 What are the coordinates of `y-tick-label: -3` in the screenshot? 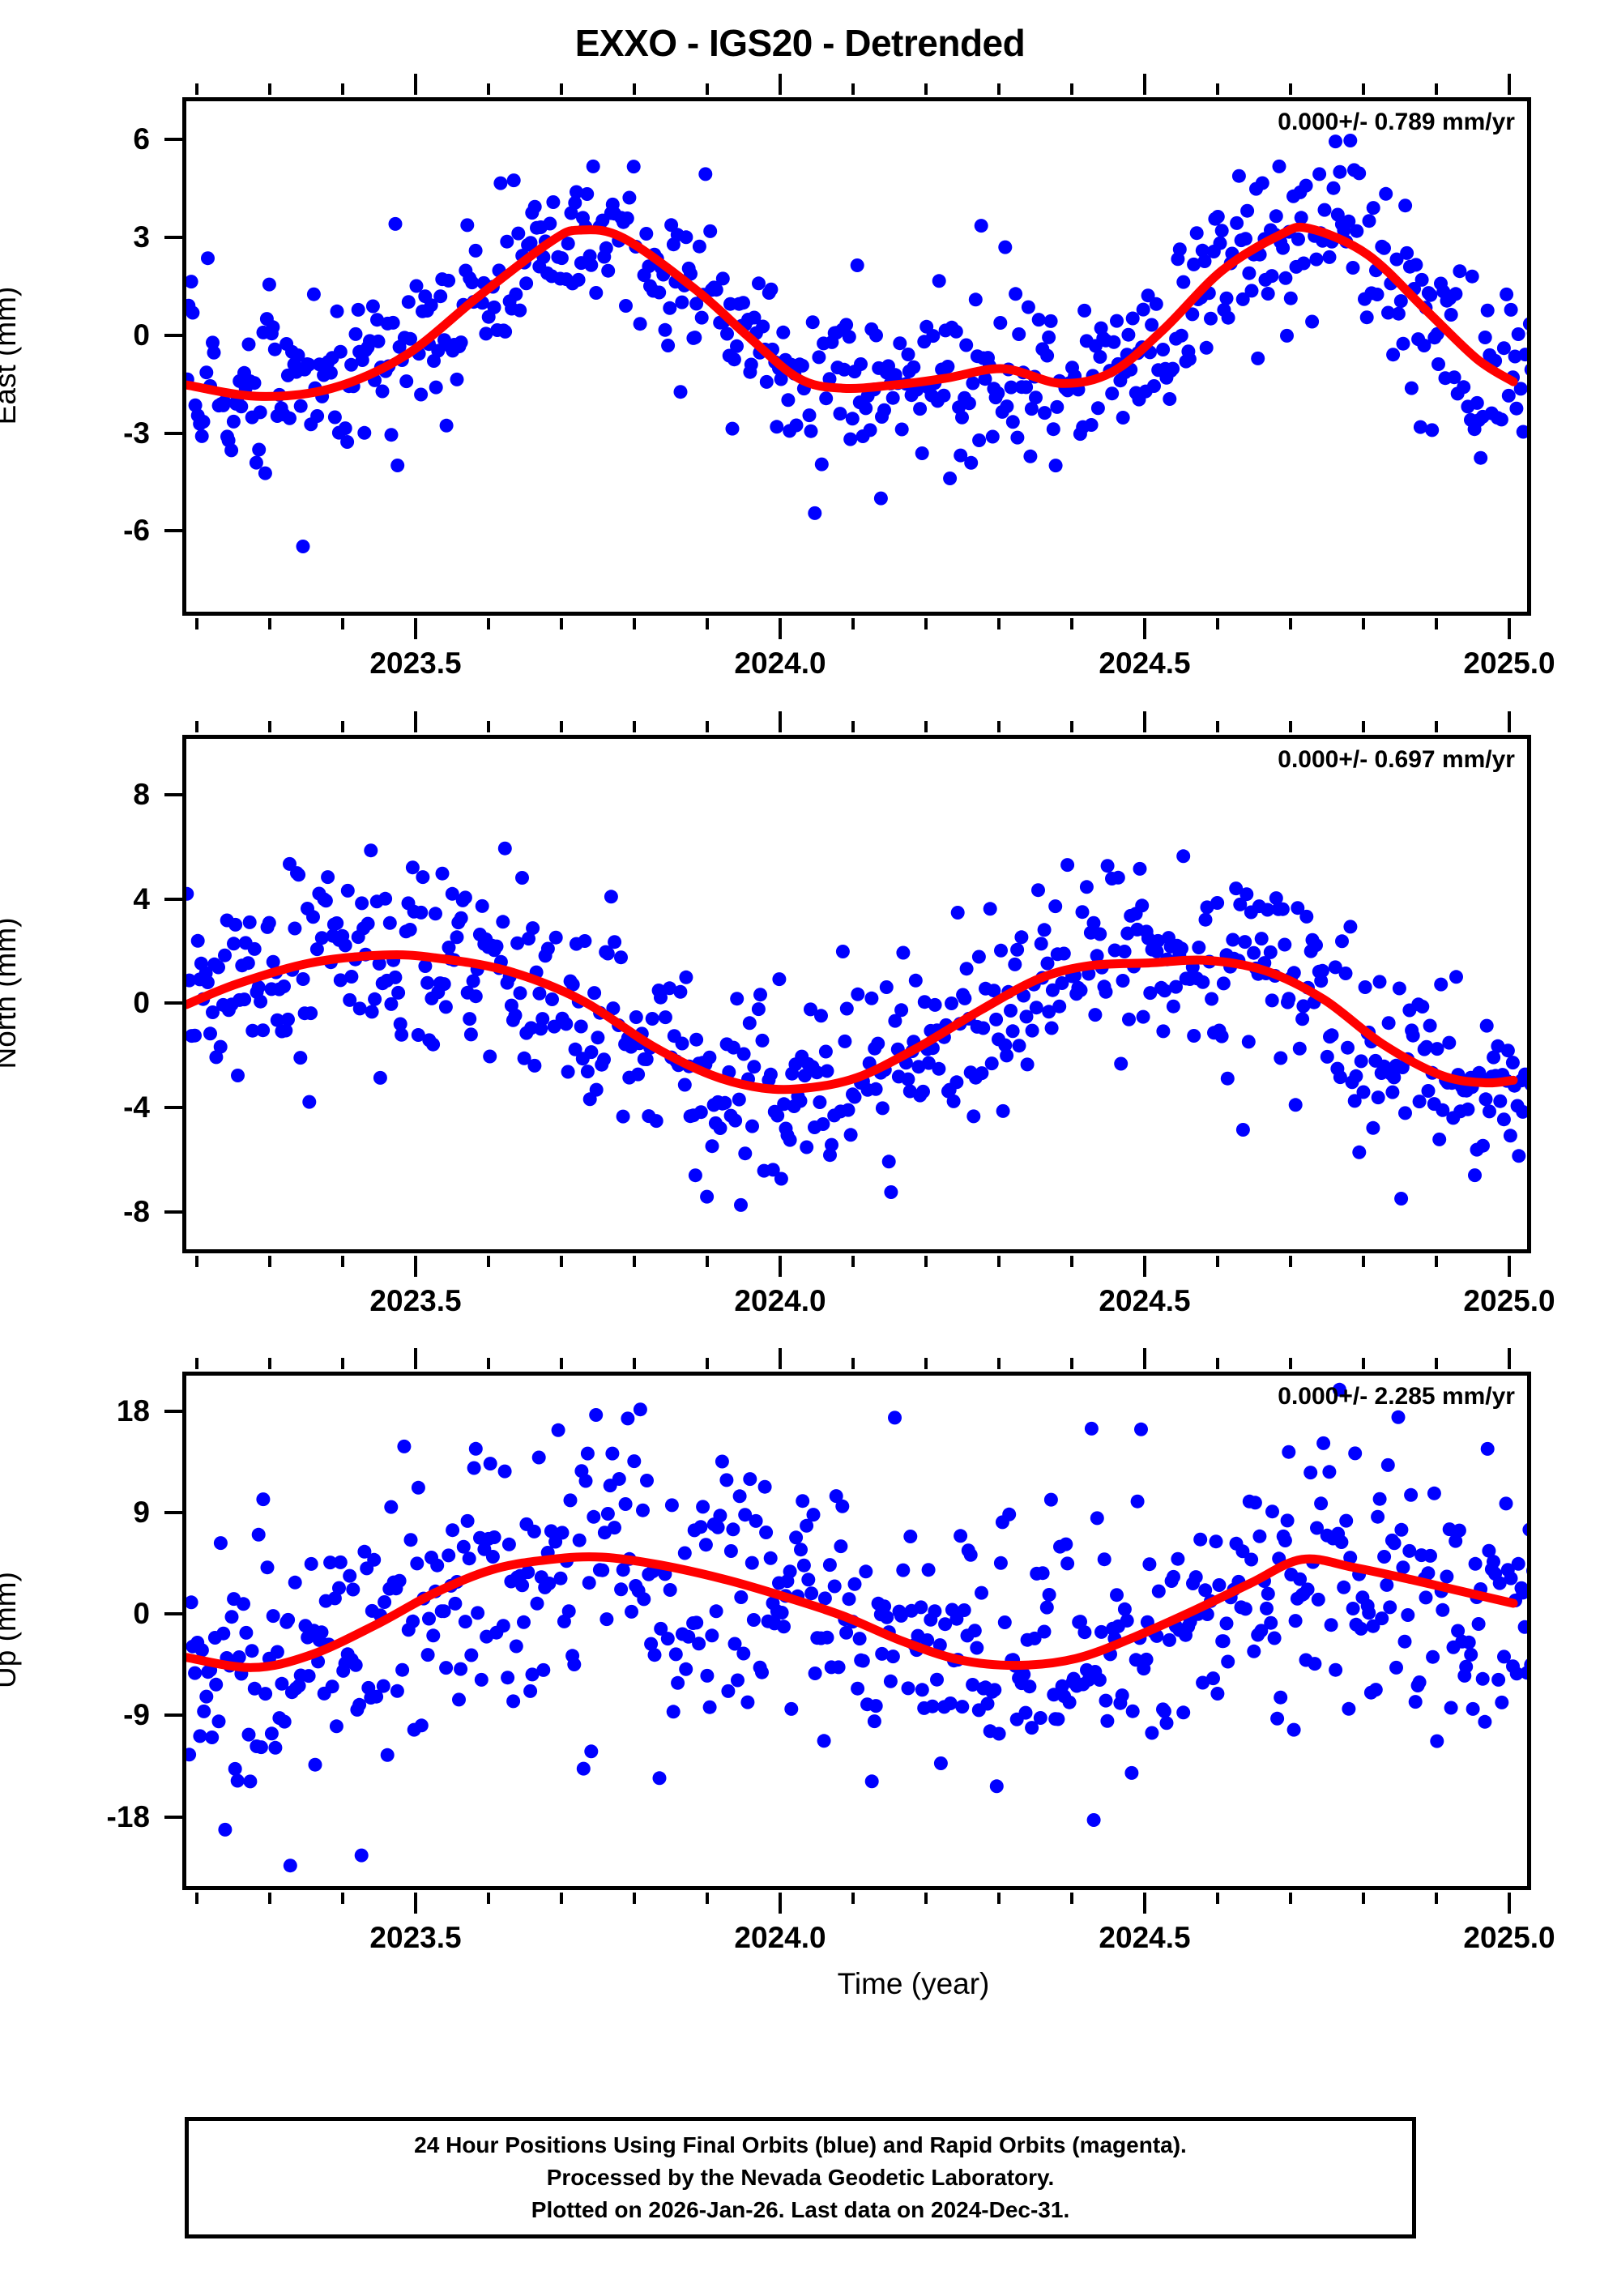 It's located at (136, 433).